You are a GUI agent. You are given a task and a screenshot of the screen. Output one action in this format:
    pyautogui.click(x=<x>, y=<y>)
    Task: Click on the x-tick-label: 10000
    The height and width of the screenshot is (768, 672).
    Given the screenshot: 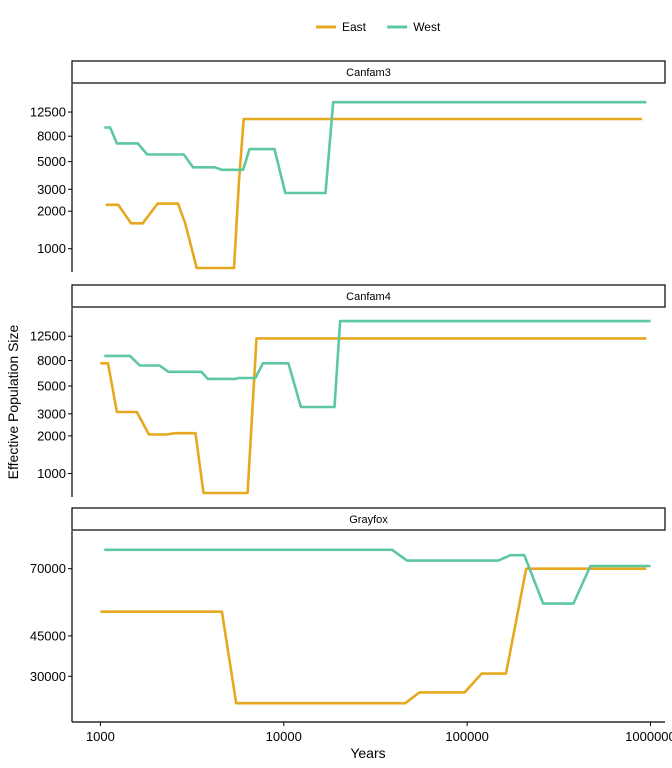 What is the action you would take?
    pyautogui.click(x=284, y=736)
    